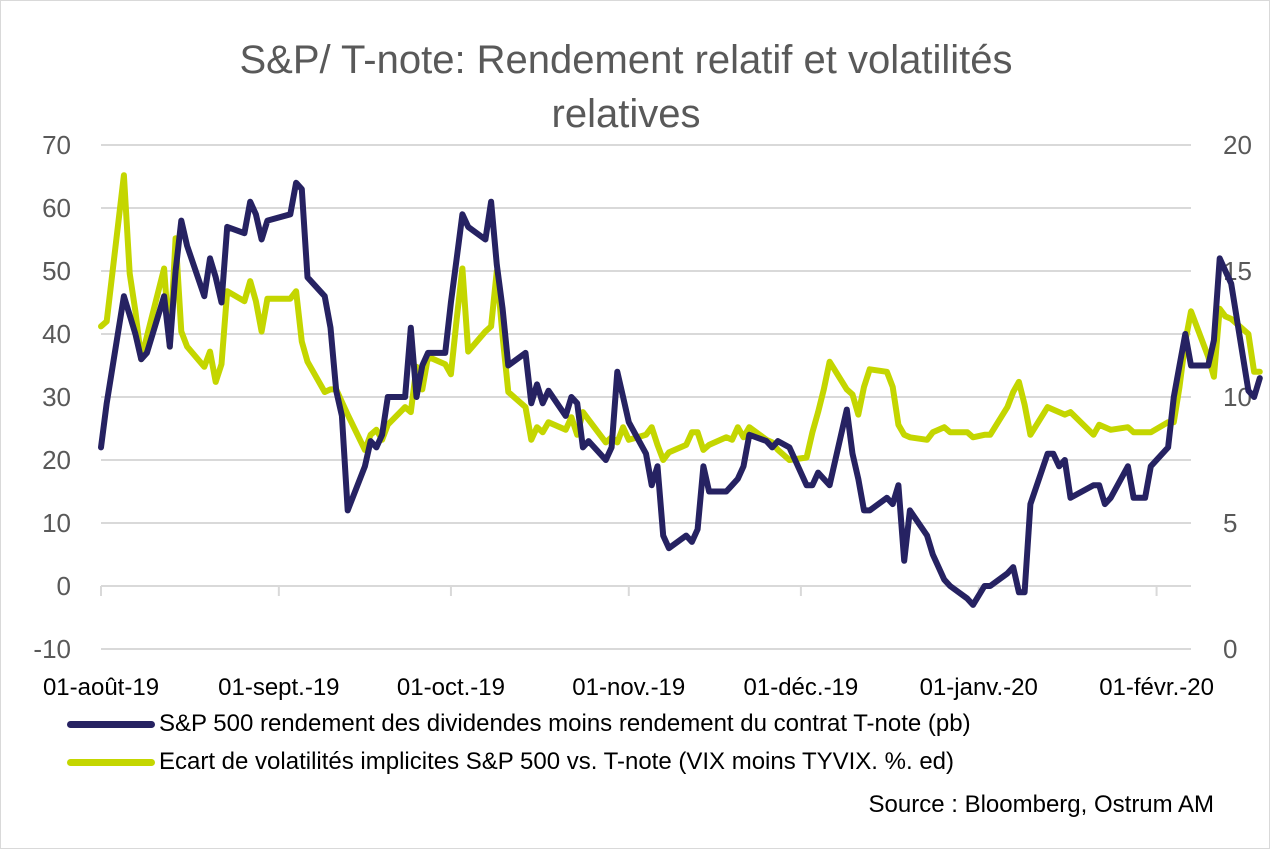  What do you see at coordinates (645, 590) in the screenshot?
I see `axes` at bounding box center [645, 590].